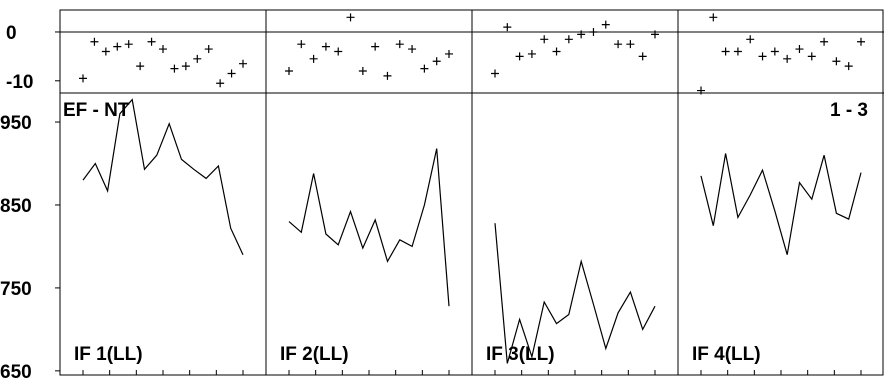  Describe the element at coordinates (16, 206) in the screenshot. I see `bottom-ytick-label: 850` at that location.